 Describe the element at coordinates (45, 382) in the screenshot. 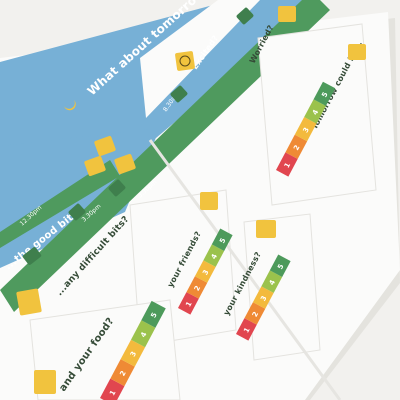

I see `cutlery-icon` at that location.